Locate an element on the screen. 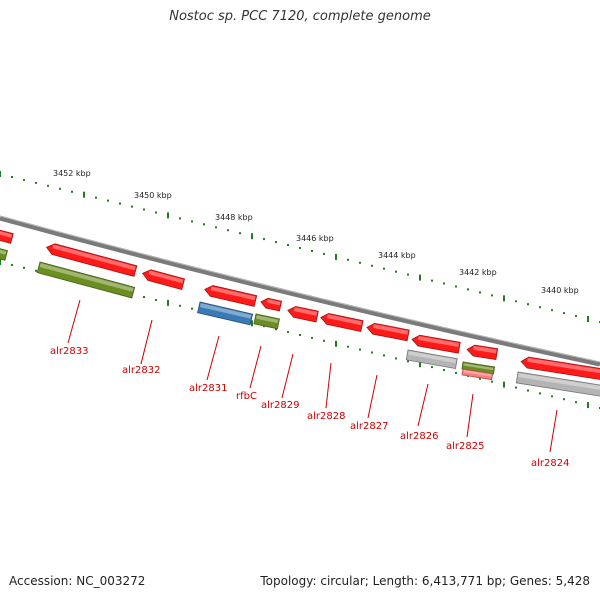 This screenshot has height=600, width=600. accession-text: Accession: NC_003272 is located at coordinates (77, 581).